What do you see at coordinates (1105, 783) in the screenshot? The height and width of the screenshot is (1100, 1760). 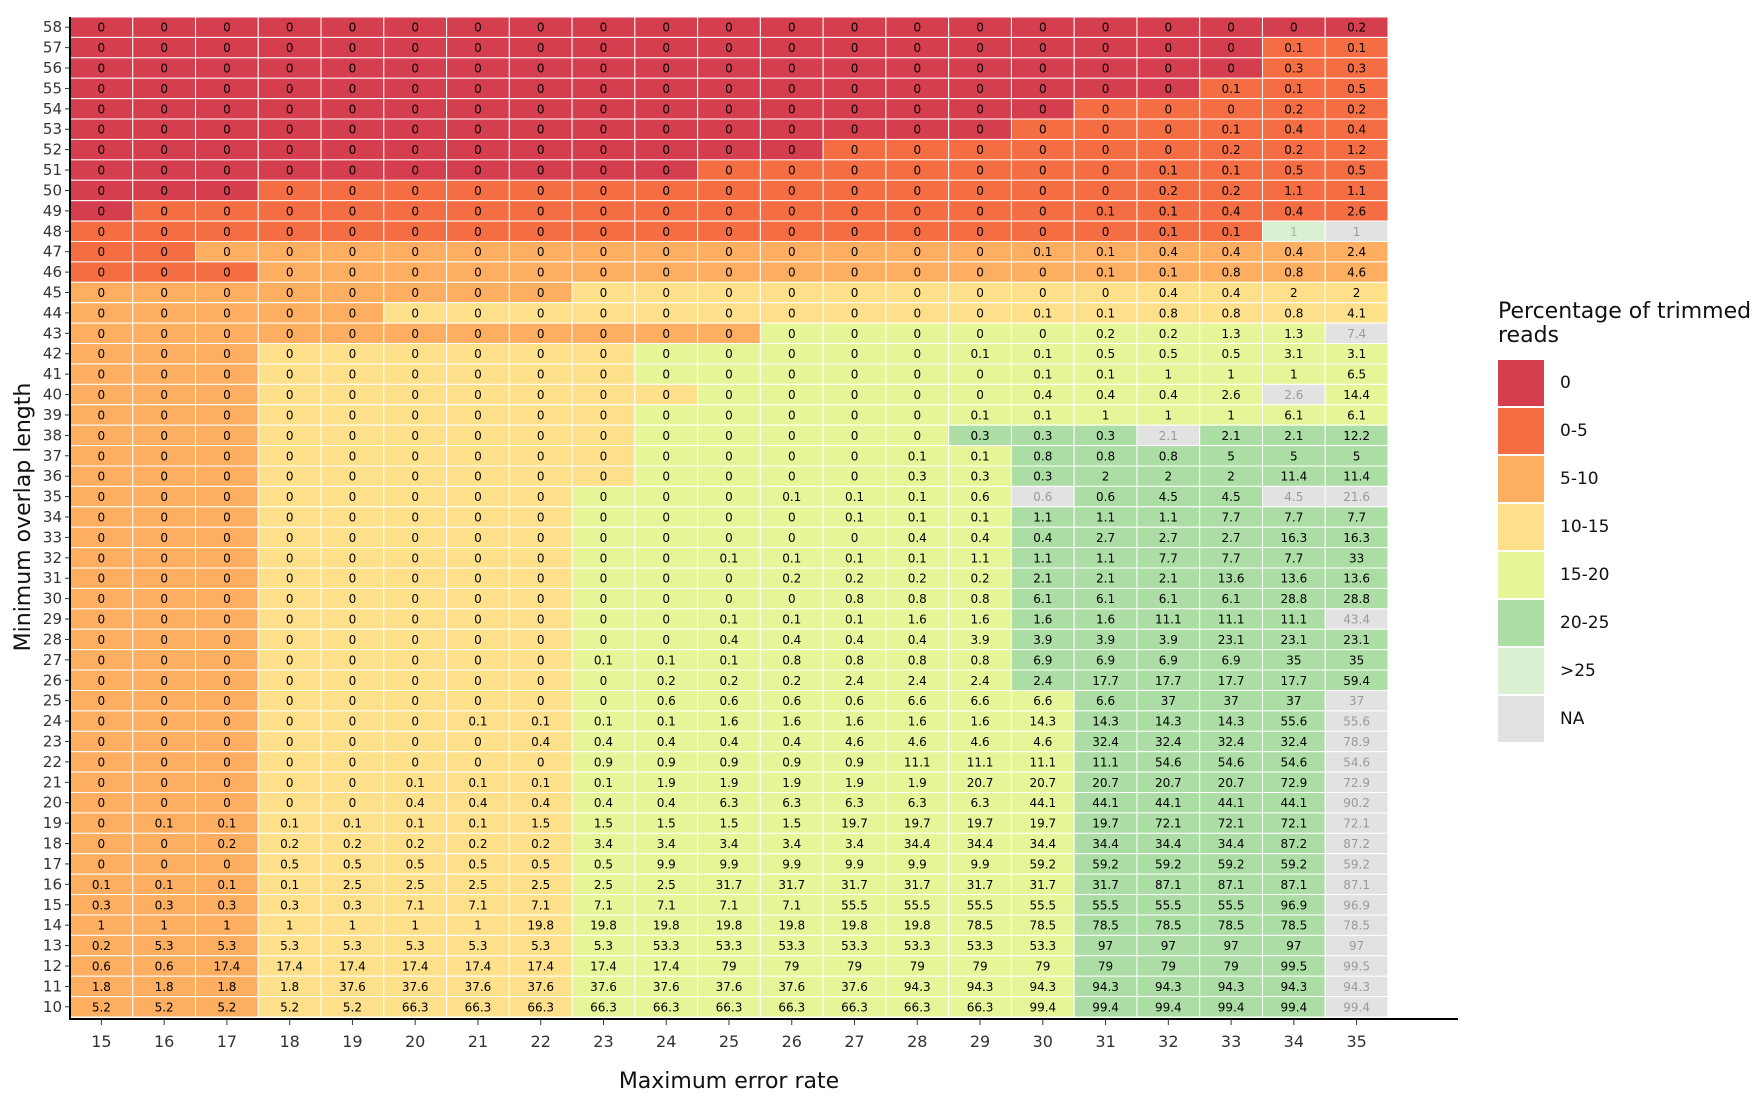 I see `cell-value-label: 20.7` at bounding box center [1105, 783].